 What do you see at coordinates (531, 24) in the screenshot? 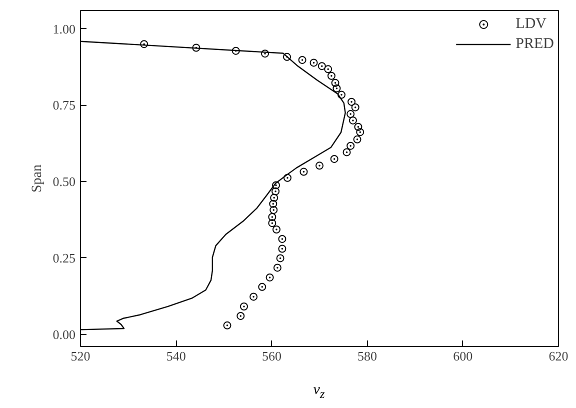
I see `legend-label: LDV` at bounding box center [531, 24].